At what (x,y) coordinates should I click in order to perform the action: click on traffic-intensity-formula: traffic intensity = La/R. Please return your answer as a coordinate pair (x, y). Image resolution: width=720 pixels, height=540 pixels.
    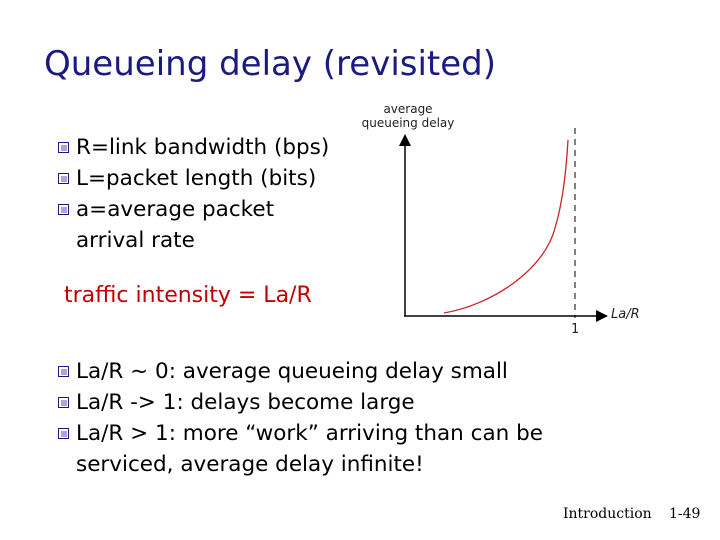
    Looking at the image, I should click on (188, 295).